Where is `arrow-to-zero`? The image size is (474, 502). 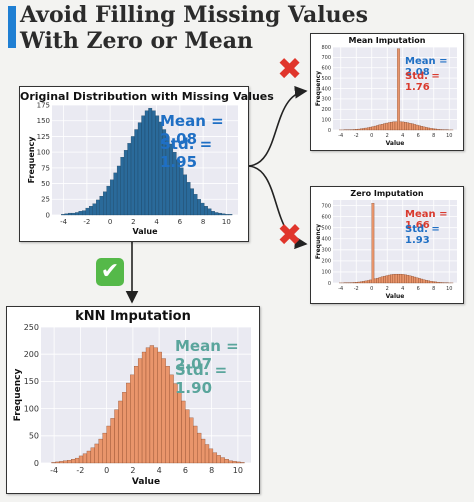
arrow-to-zero is located at coordinates (277, 207).